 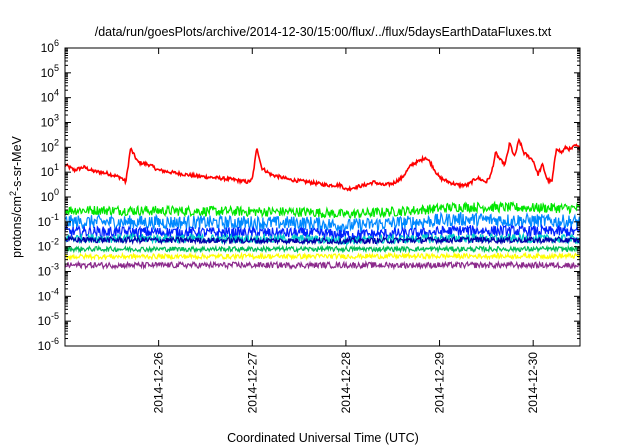 What do you see at coordinates (50, 145) in the screenshot?
I see `y-tick-label: 10²` at bounding box center [50, 145].